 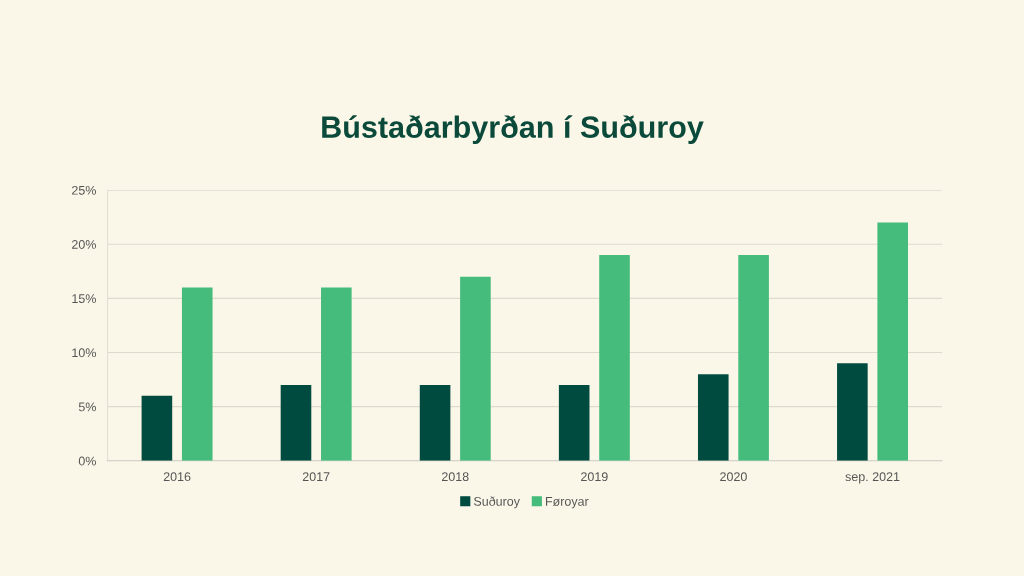 I want to click on legend-label: Føroyar, so click(x=567, y=503).